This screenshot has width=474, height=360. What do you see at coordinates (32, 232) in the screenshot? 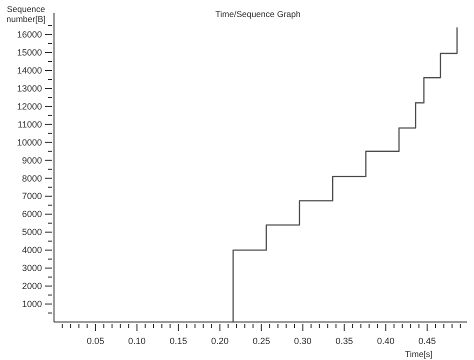
I see `y-tick-label: 5000` at bounding box center [32, 232].